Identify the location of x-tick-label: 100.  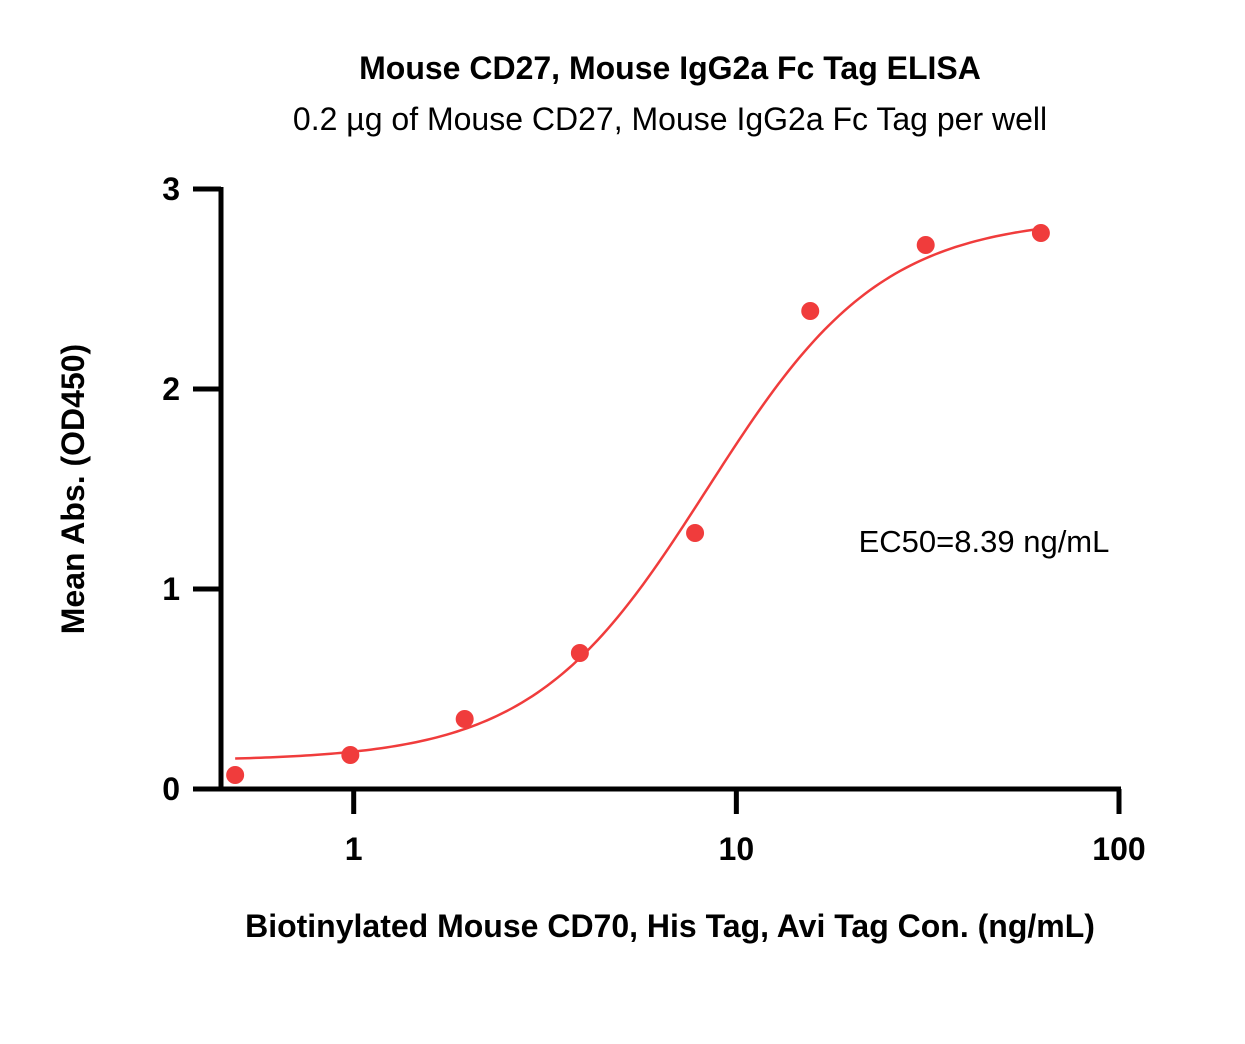
(1118, 849).